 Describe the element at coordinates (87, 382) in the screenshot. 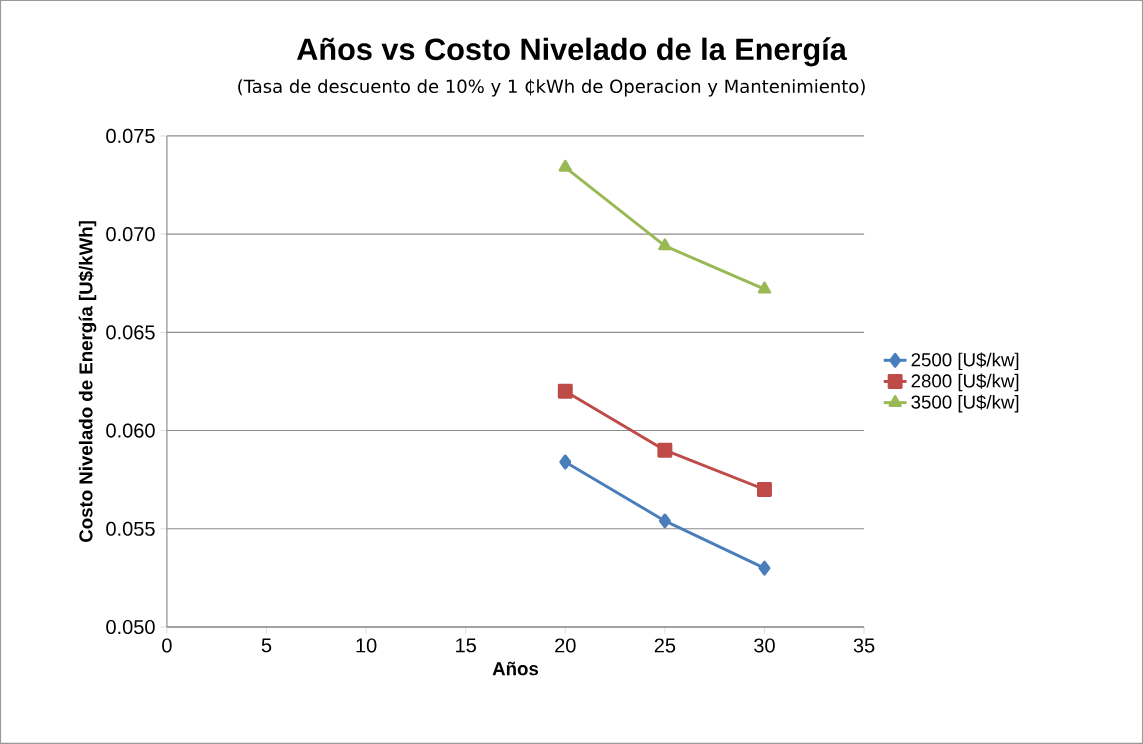

I see `y-axis-title: Costo Nivelado de Energía [U$/kWh]` at that location.